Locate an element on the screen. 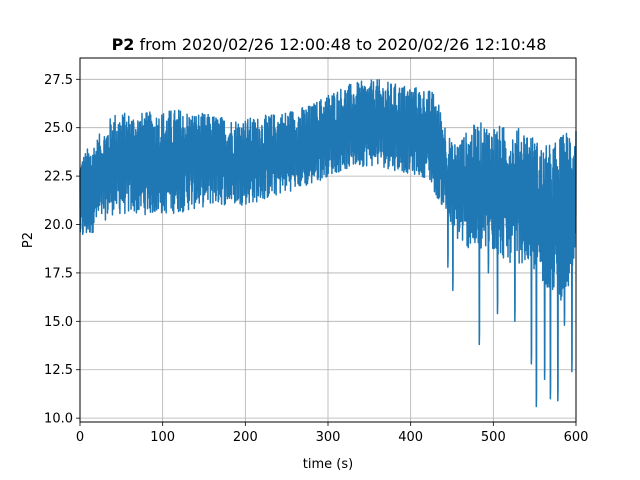 The width and height of the screenshot is (640, 480). x-tick-label: 300 is located at coordinates (328, 437).